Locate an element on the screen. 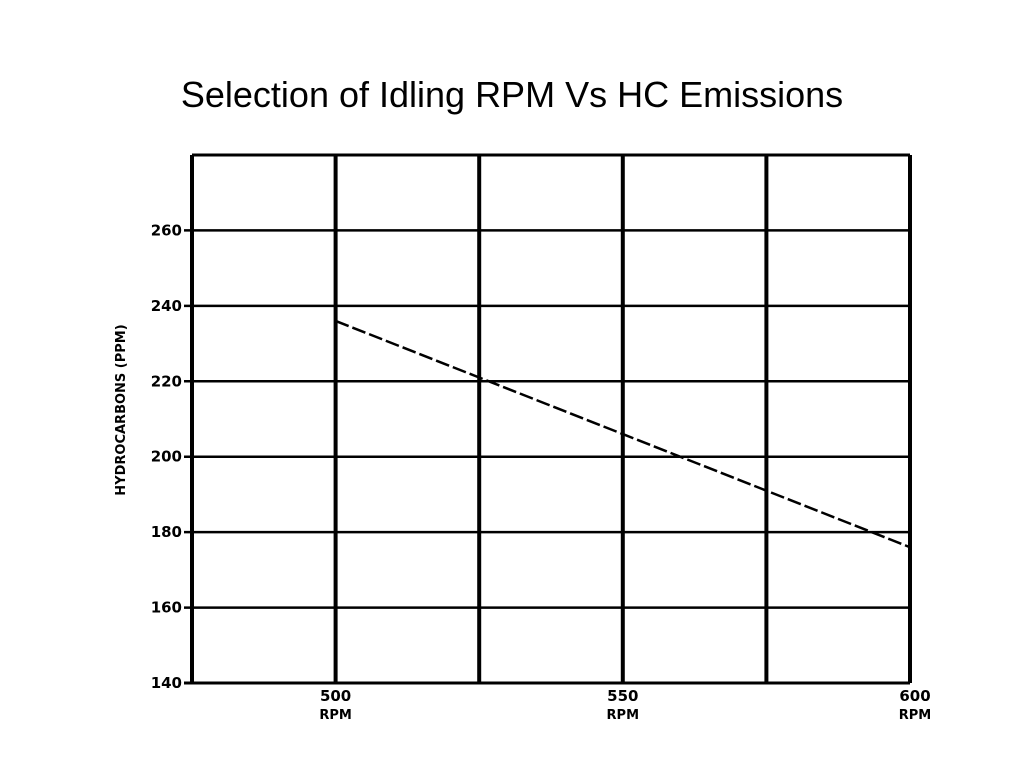 This screenshot has height=768, width=1024. y-tick-label-220: 220 is located at coordinates (166, 381).